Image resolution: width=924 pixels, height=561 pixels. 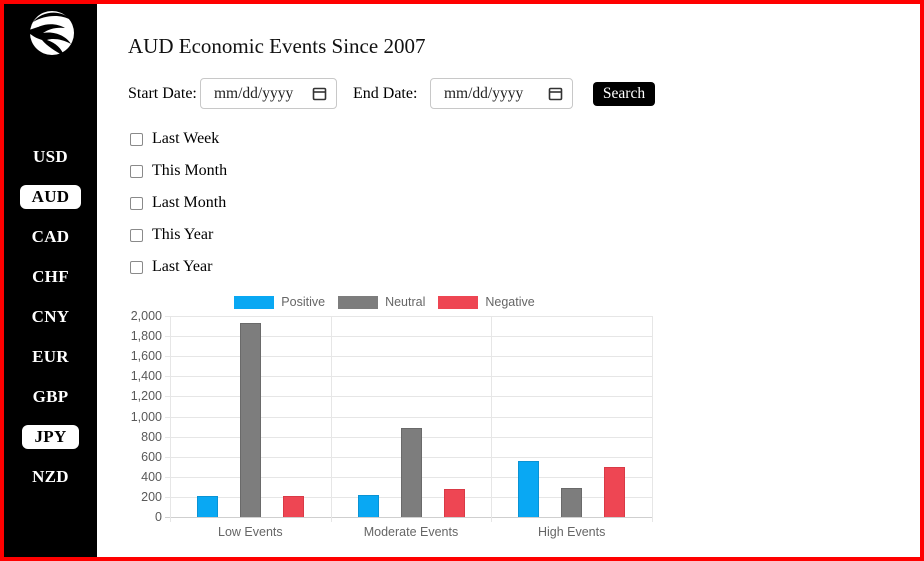 I want to click on start-date-placeholder: mm/dd/yyyy, so click(x=254, y=93).